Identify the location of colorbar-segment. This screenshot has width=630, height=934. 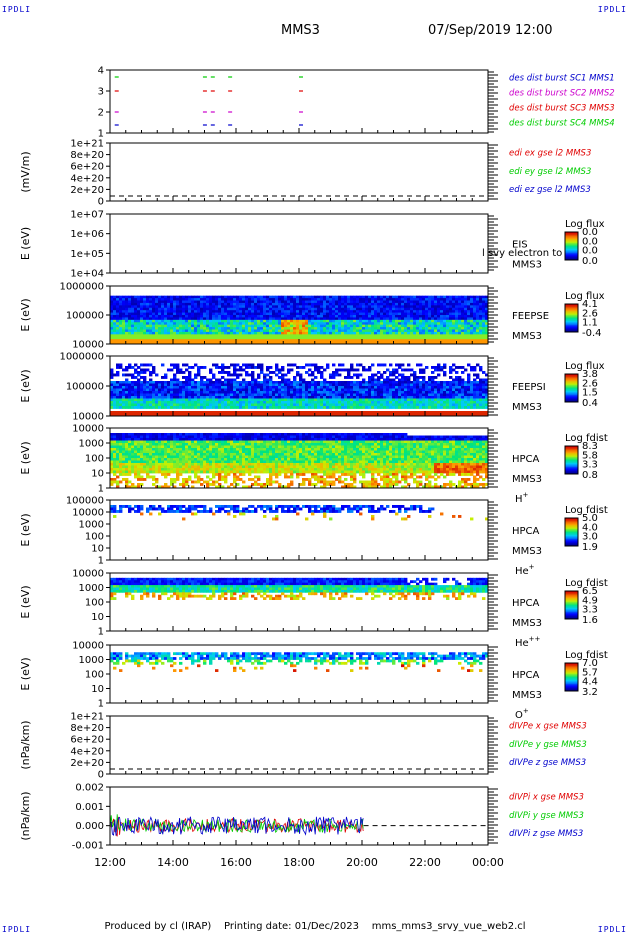
(571, 233).